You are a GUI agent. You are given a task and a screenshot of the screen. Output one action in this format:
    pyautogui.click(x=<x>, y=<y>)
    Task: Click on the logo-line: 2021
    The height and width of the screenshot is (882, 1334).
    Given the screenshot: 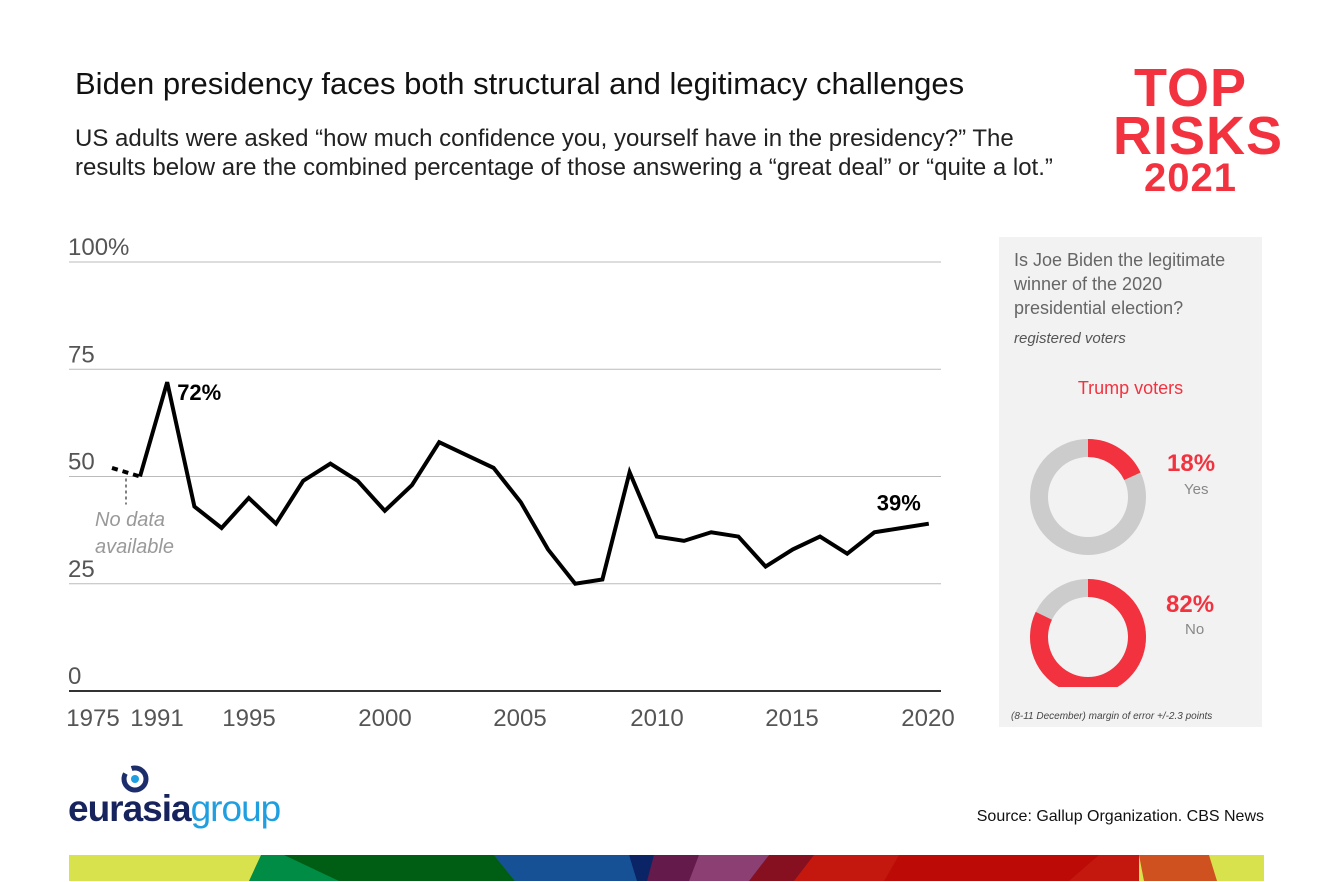 What is the action you would take?
    pyautogui.click(x=1190, y=178)
    